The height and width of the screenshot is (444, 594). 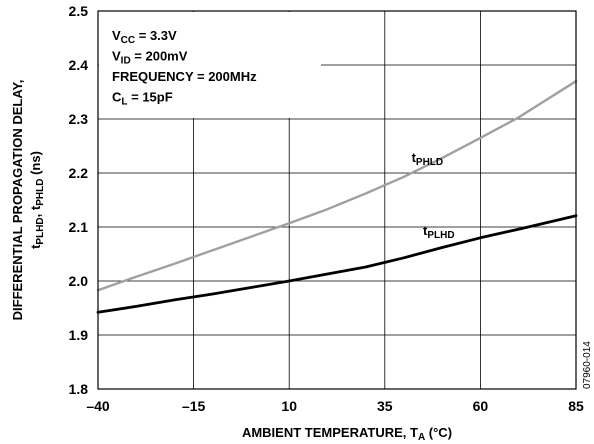 I want to click on series-label-tphld: tPHLD, so click(x=428, y=159).